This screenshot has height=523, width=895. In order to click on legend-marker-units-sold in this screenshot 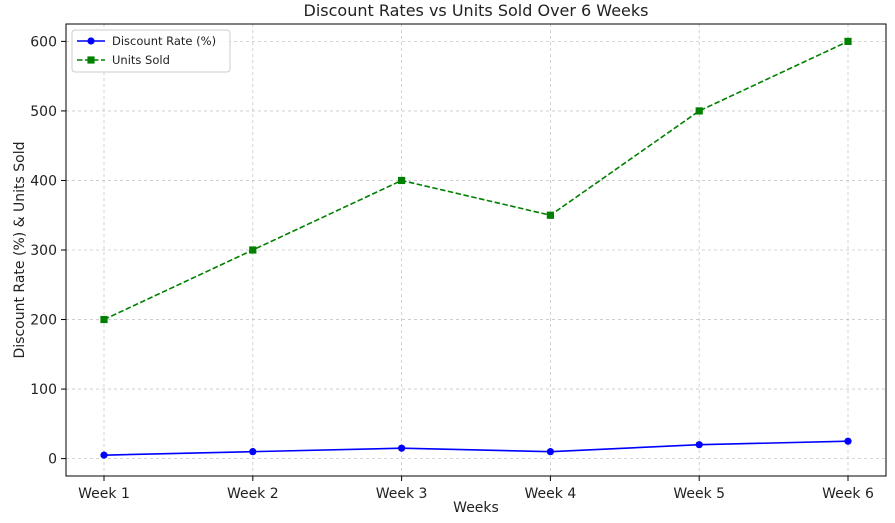, I will do `click(91, 60)`.